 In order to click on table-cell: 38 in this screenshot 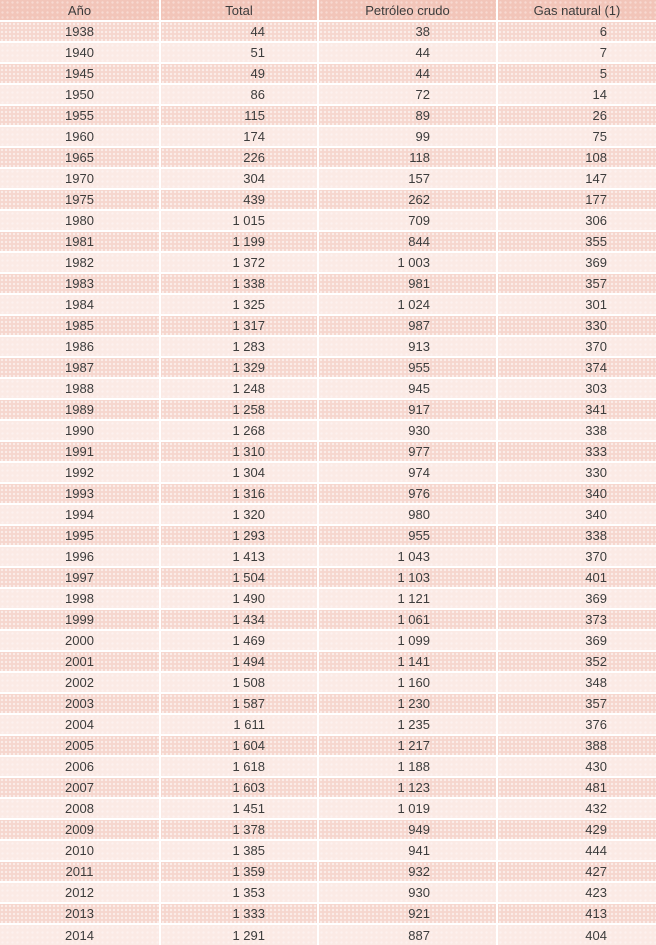, I will do `click(408, 32)`.